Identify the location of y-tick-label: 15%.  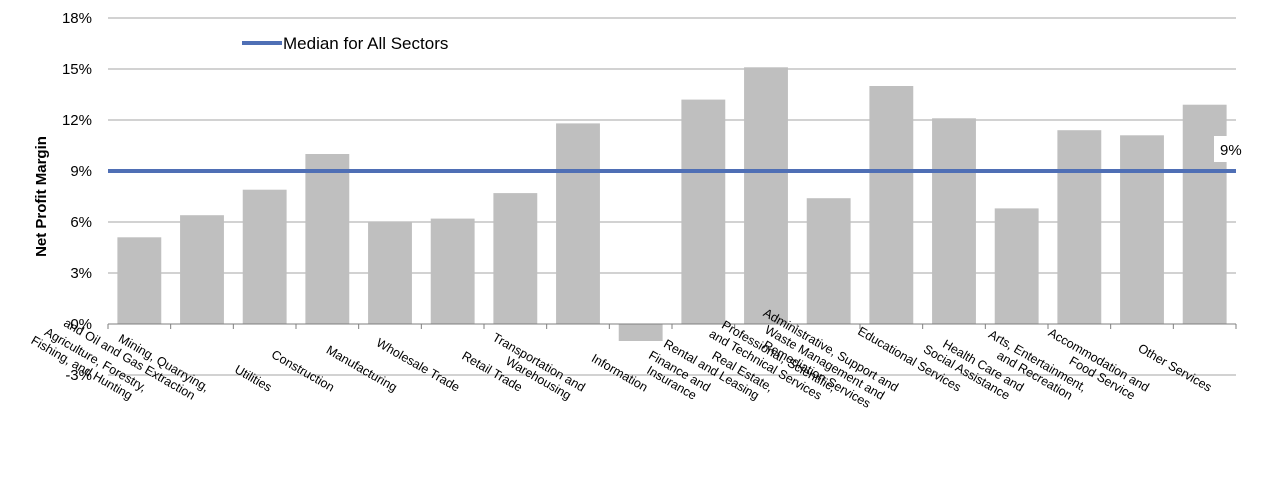
(77, 69).